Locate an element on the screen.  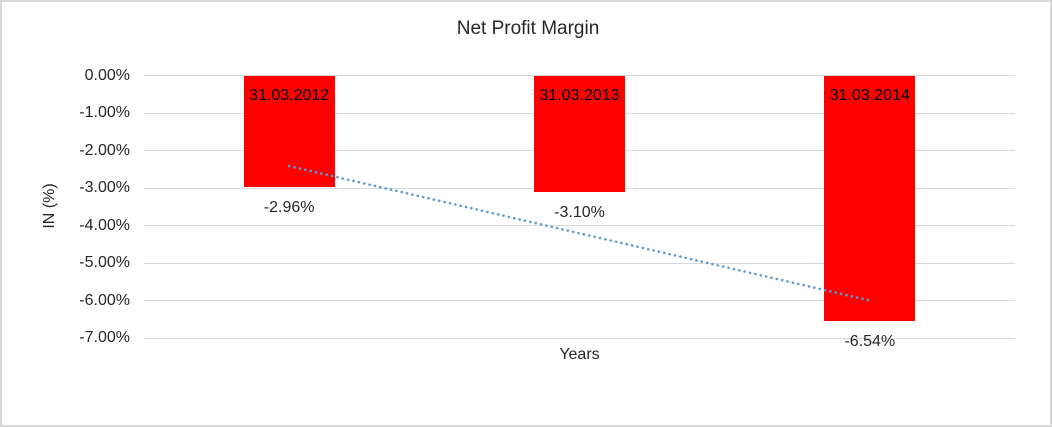
y-tick-label: 0.00% is located at coordinates (107, 75).